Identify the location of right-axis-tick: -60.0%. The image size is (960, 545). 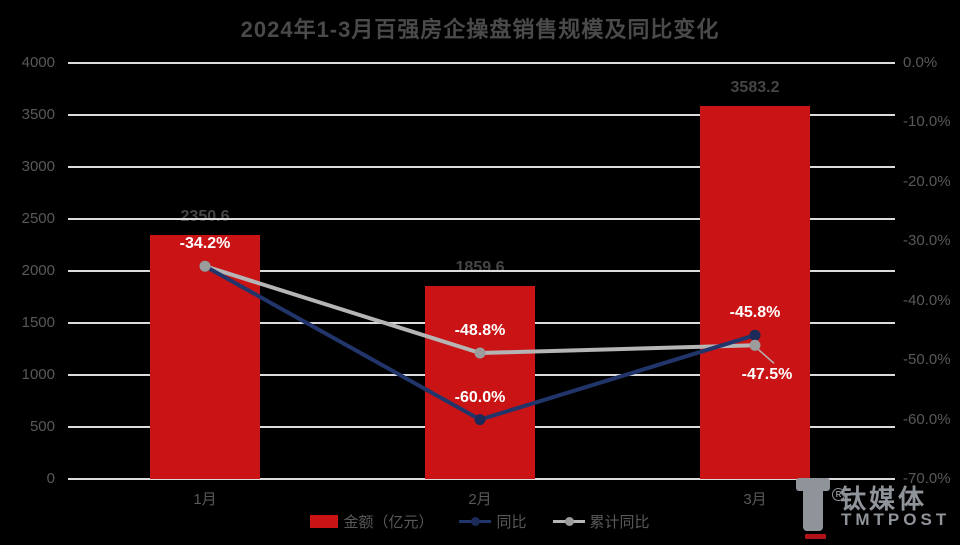
(927, 419).